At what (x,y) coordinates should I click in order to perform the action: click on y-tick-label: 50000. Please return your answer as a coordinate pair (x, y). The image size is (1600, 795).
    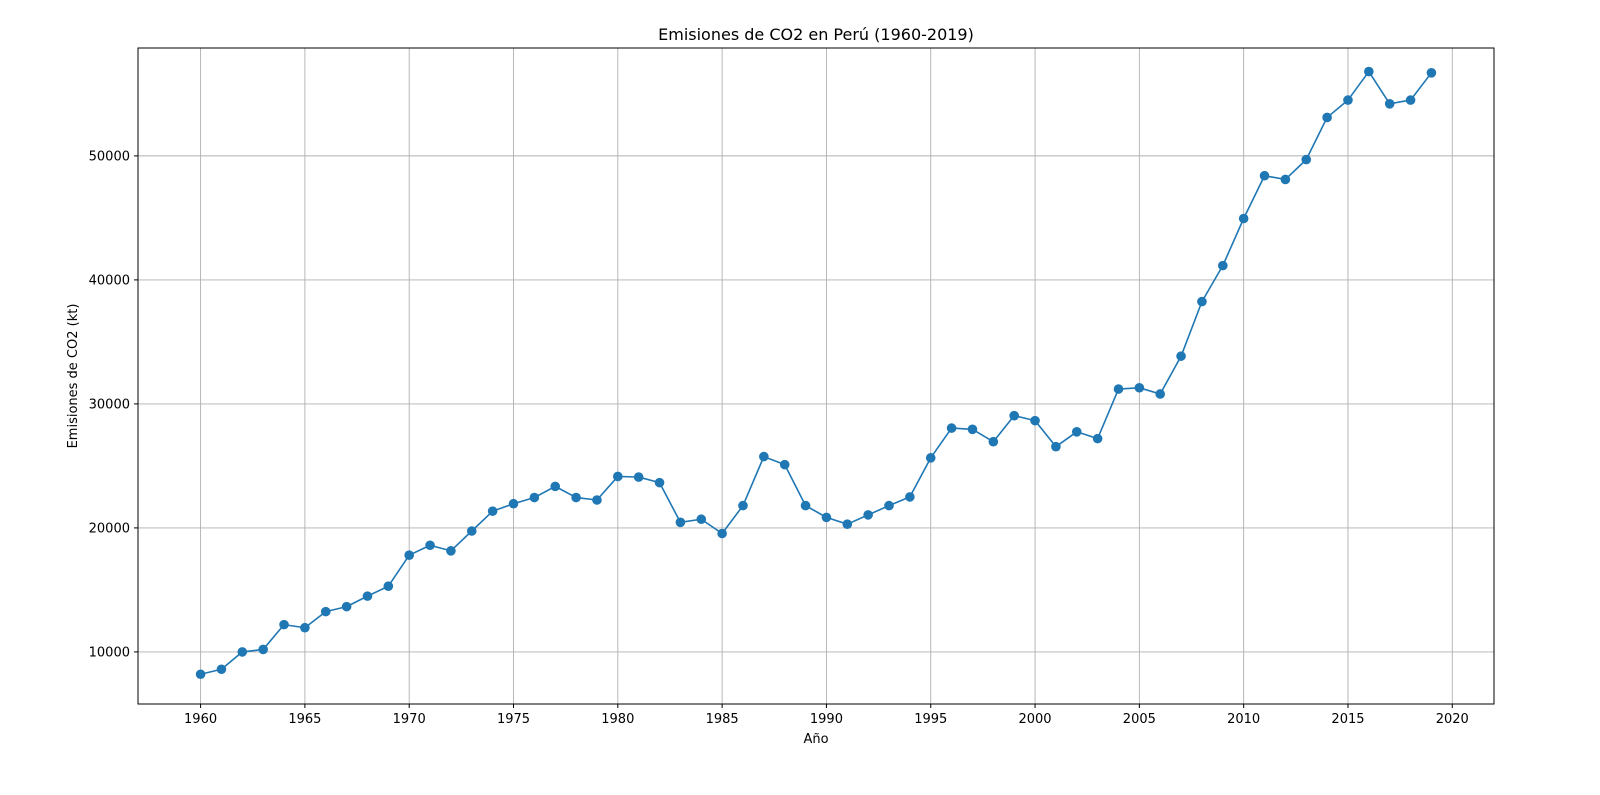
    Looking at the image, I should click on (109, 156).